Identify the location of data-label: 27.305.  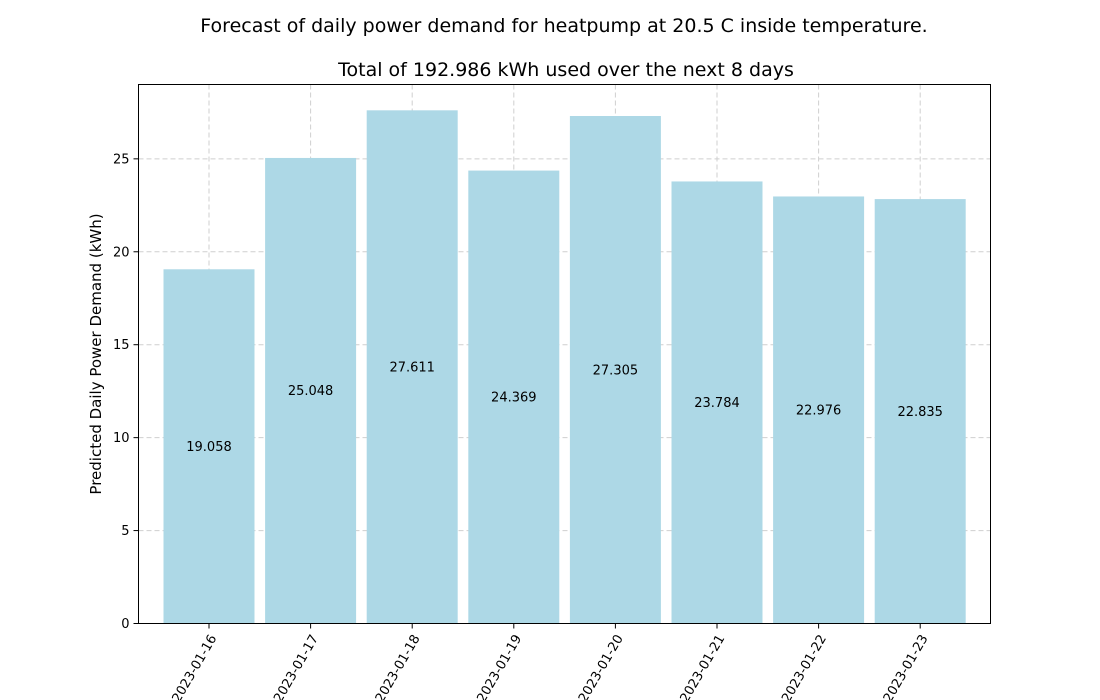
(616, 370).